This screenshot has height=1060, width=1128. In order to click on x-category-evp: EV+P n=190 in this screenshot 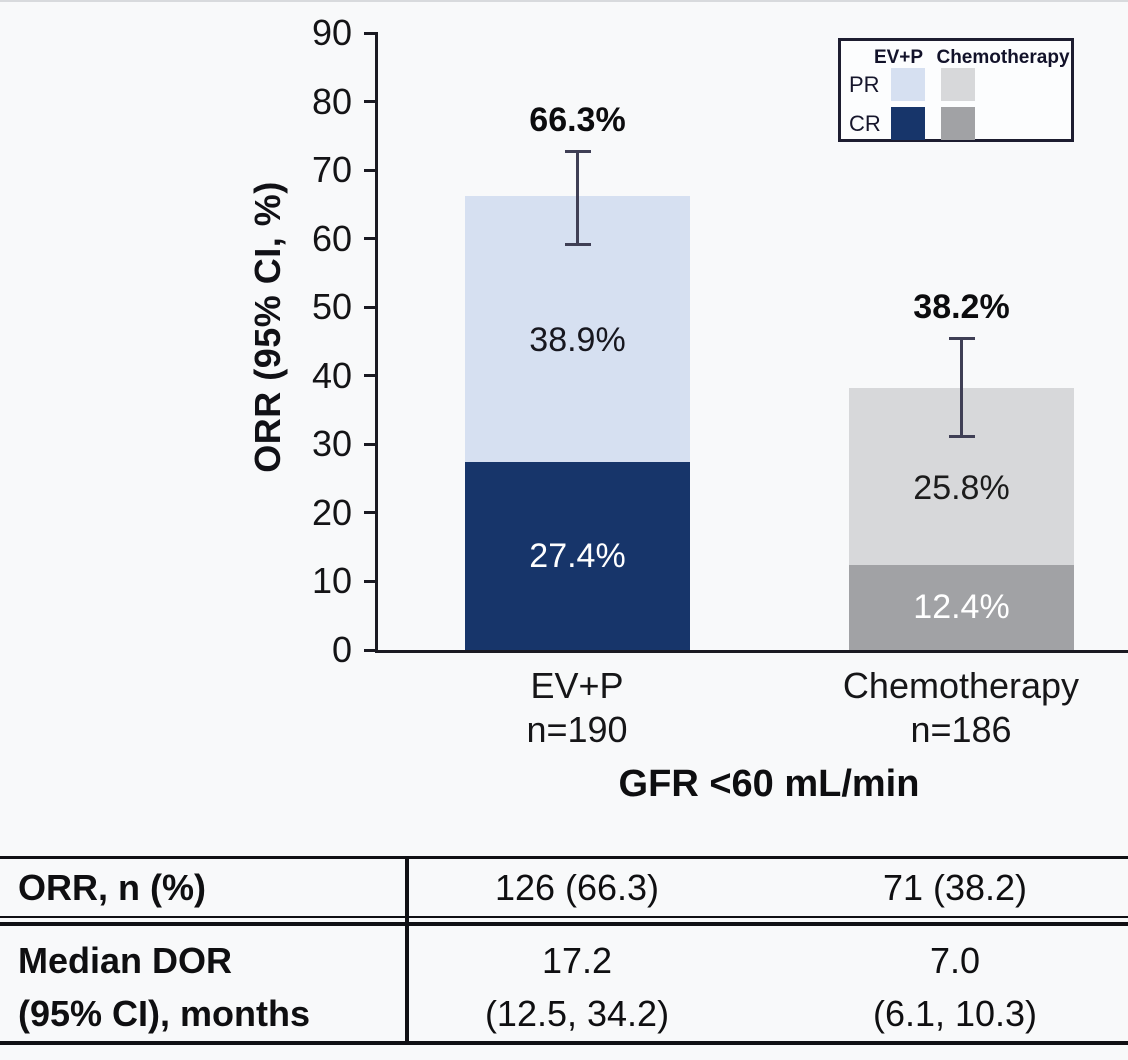, I will do `click(577, 708)`.